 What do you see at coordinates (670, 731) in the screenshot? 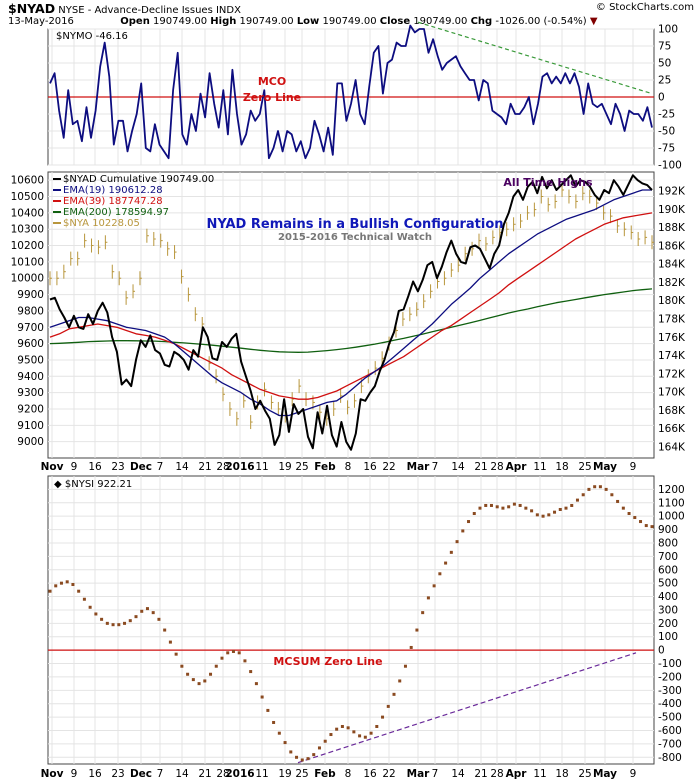
I see `mcsum-y-axis-label: -600` at bounding box center [670, 731].